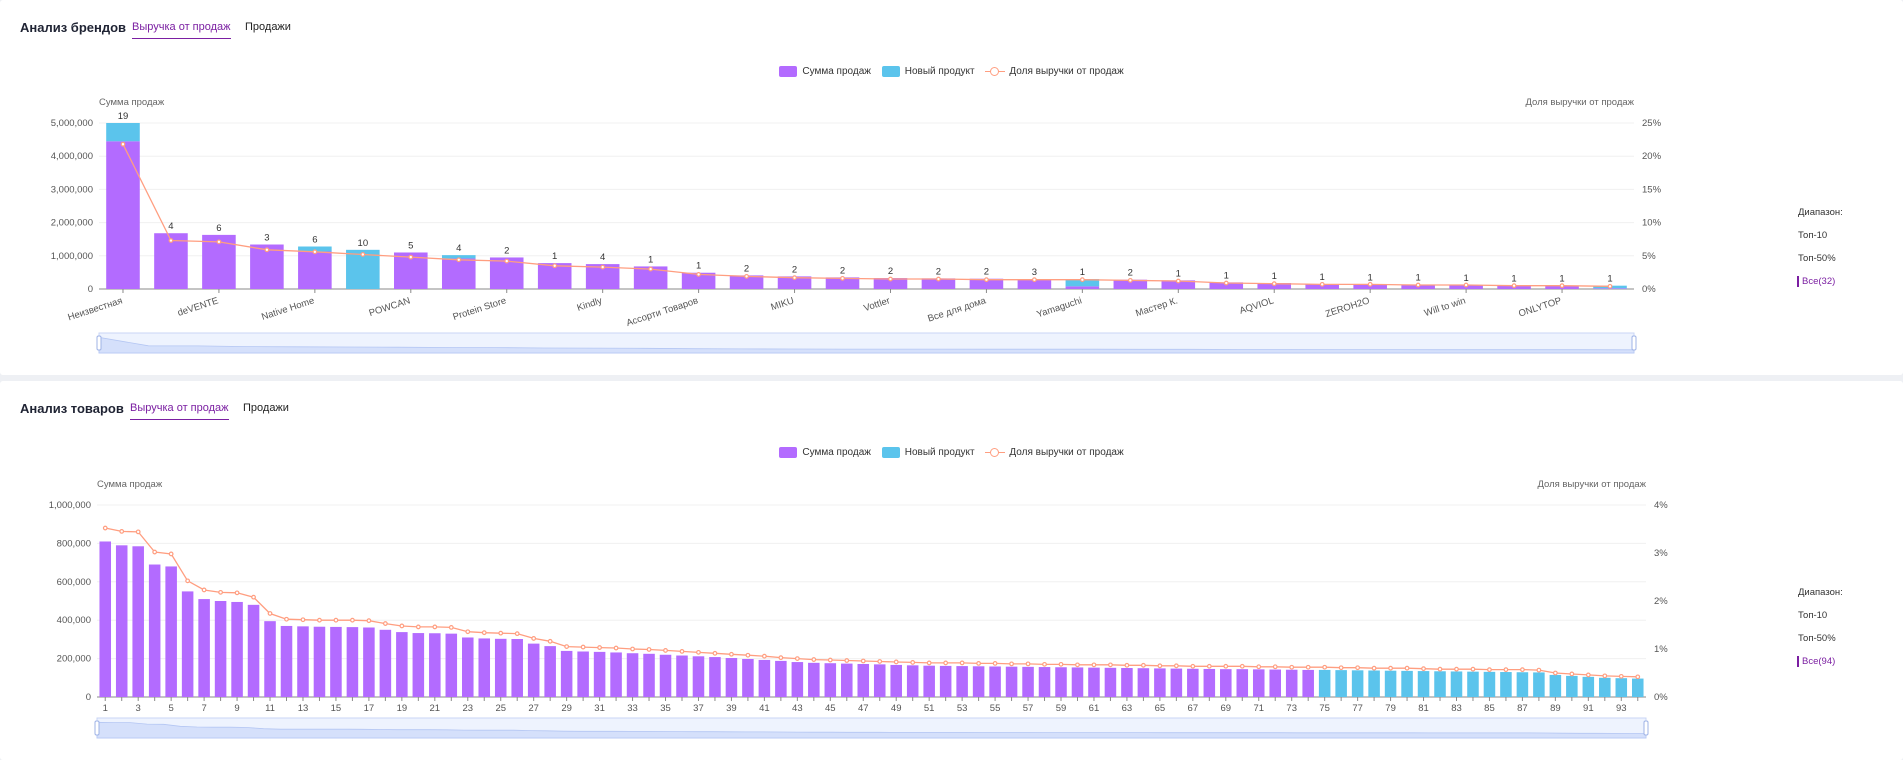 The width and height of the screenshot is (1903, 760). What do you see at coordinates (1820, 212) in the screenshot?
I see `range-label: Диапазон:` at bounding box center [1820, 212].